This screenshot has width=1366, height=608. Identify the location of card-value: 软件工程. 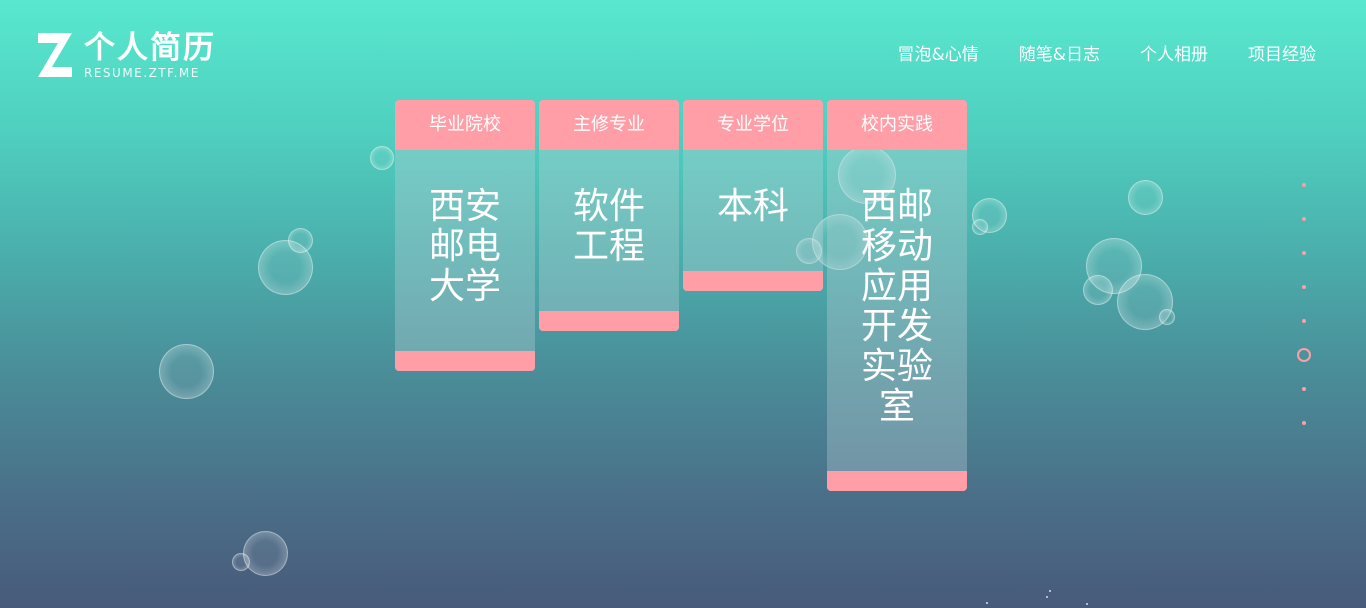
(608, 226).